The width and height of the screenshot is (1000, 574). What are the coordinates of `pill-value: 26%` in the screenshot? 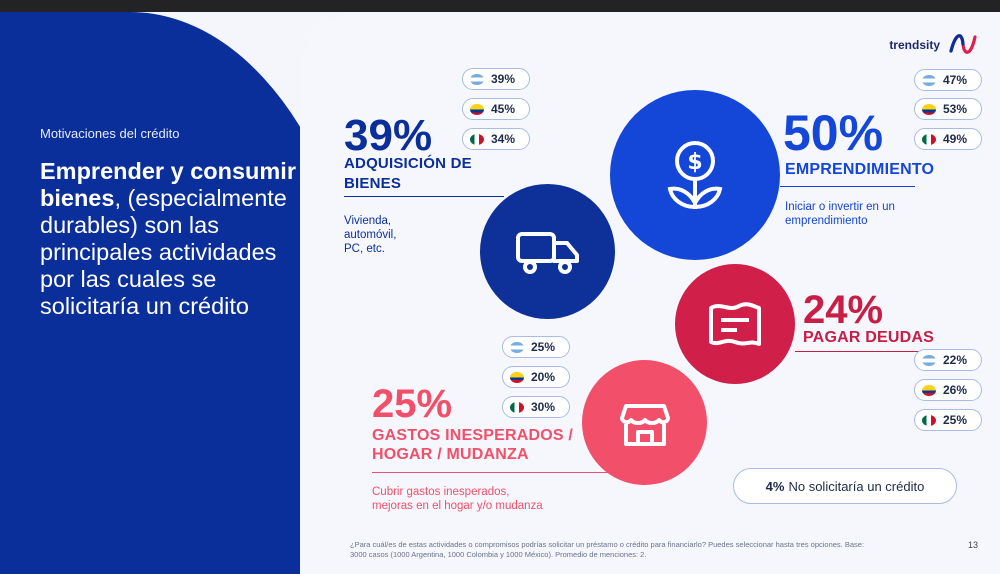 It's located at (955, 390).